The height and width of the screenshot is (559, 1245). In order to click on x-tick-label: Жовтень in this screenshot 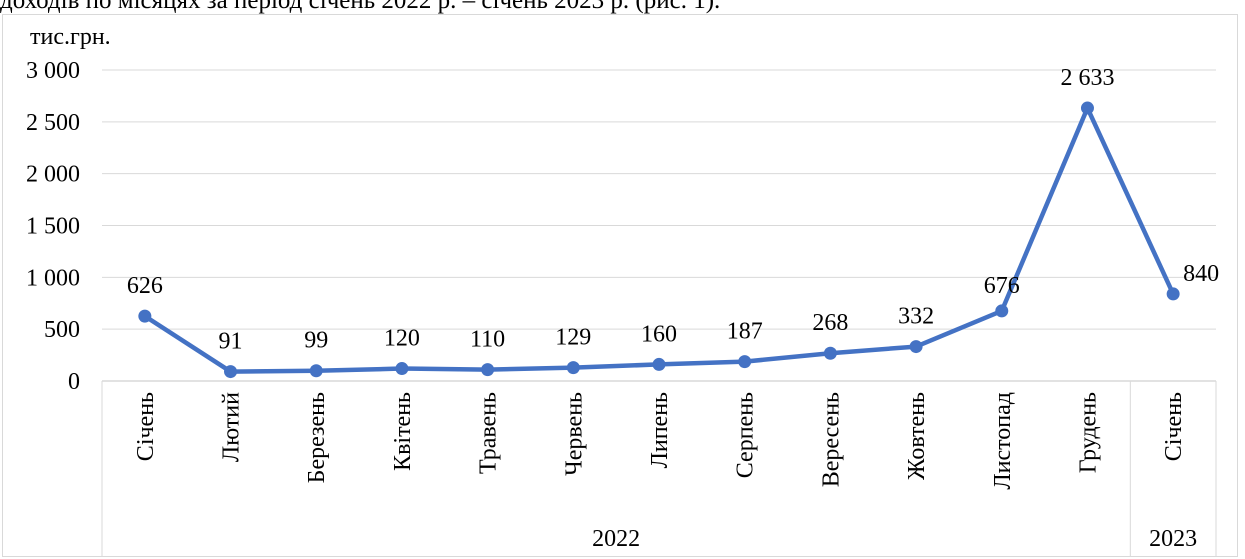, I will do `click(917, 436)`.